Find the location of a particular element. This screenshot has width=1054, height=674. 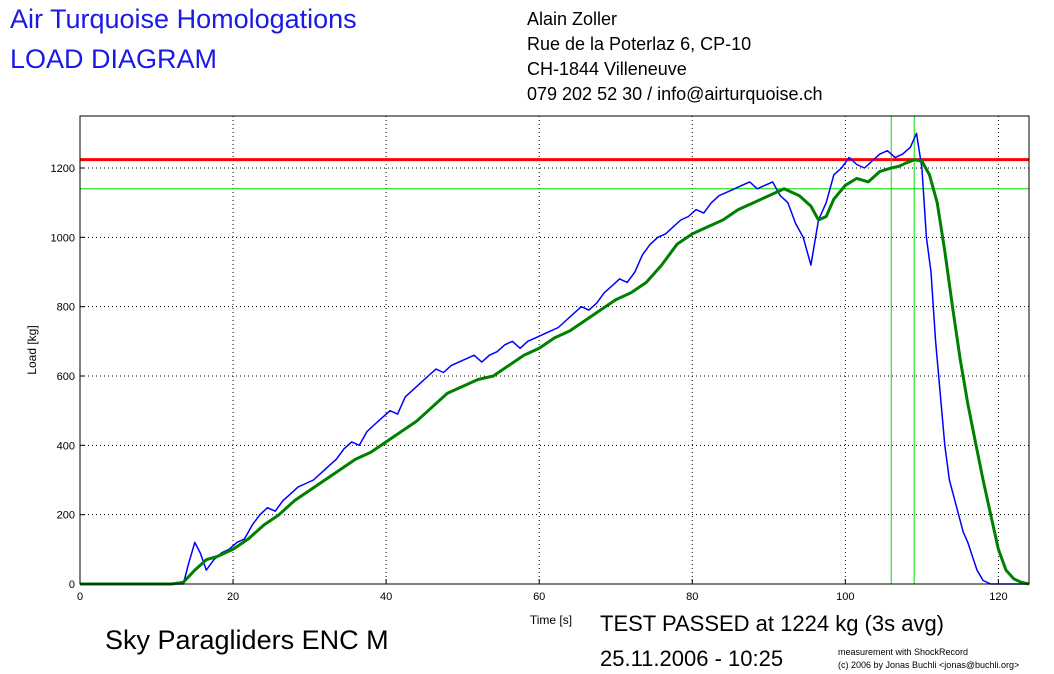

y-tick-label: 800 is located at coordinates (66, 308).